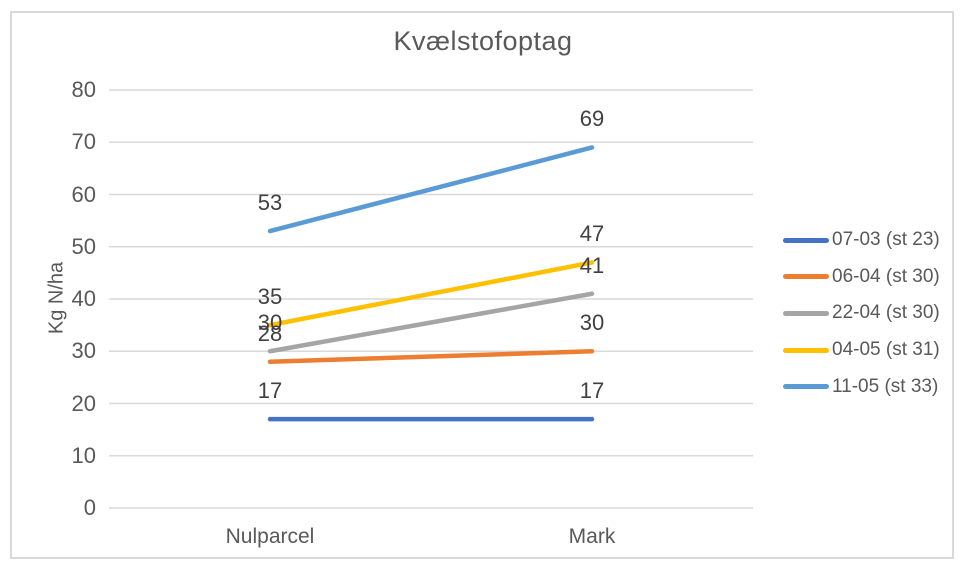  I want to click on data-label: 53, so click(270, 203).